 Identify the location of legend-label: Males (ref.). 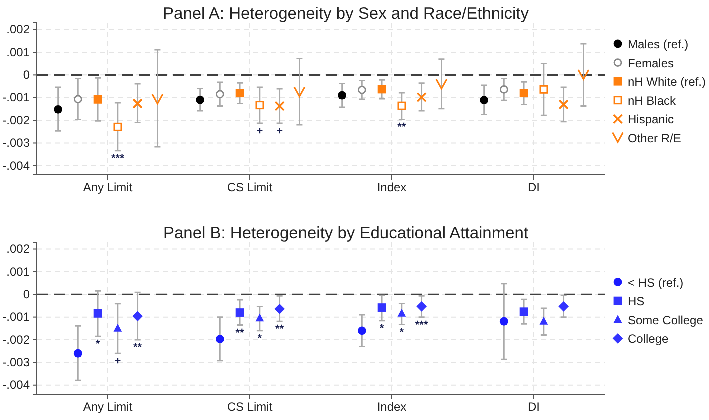
(658, 45).